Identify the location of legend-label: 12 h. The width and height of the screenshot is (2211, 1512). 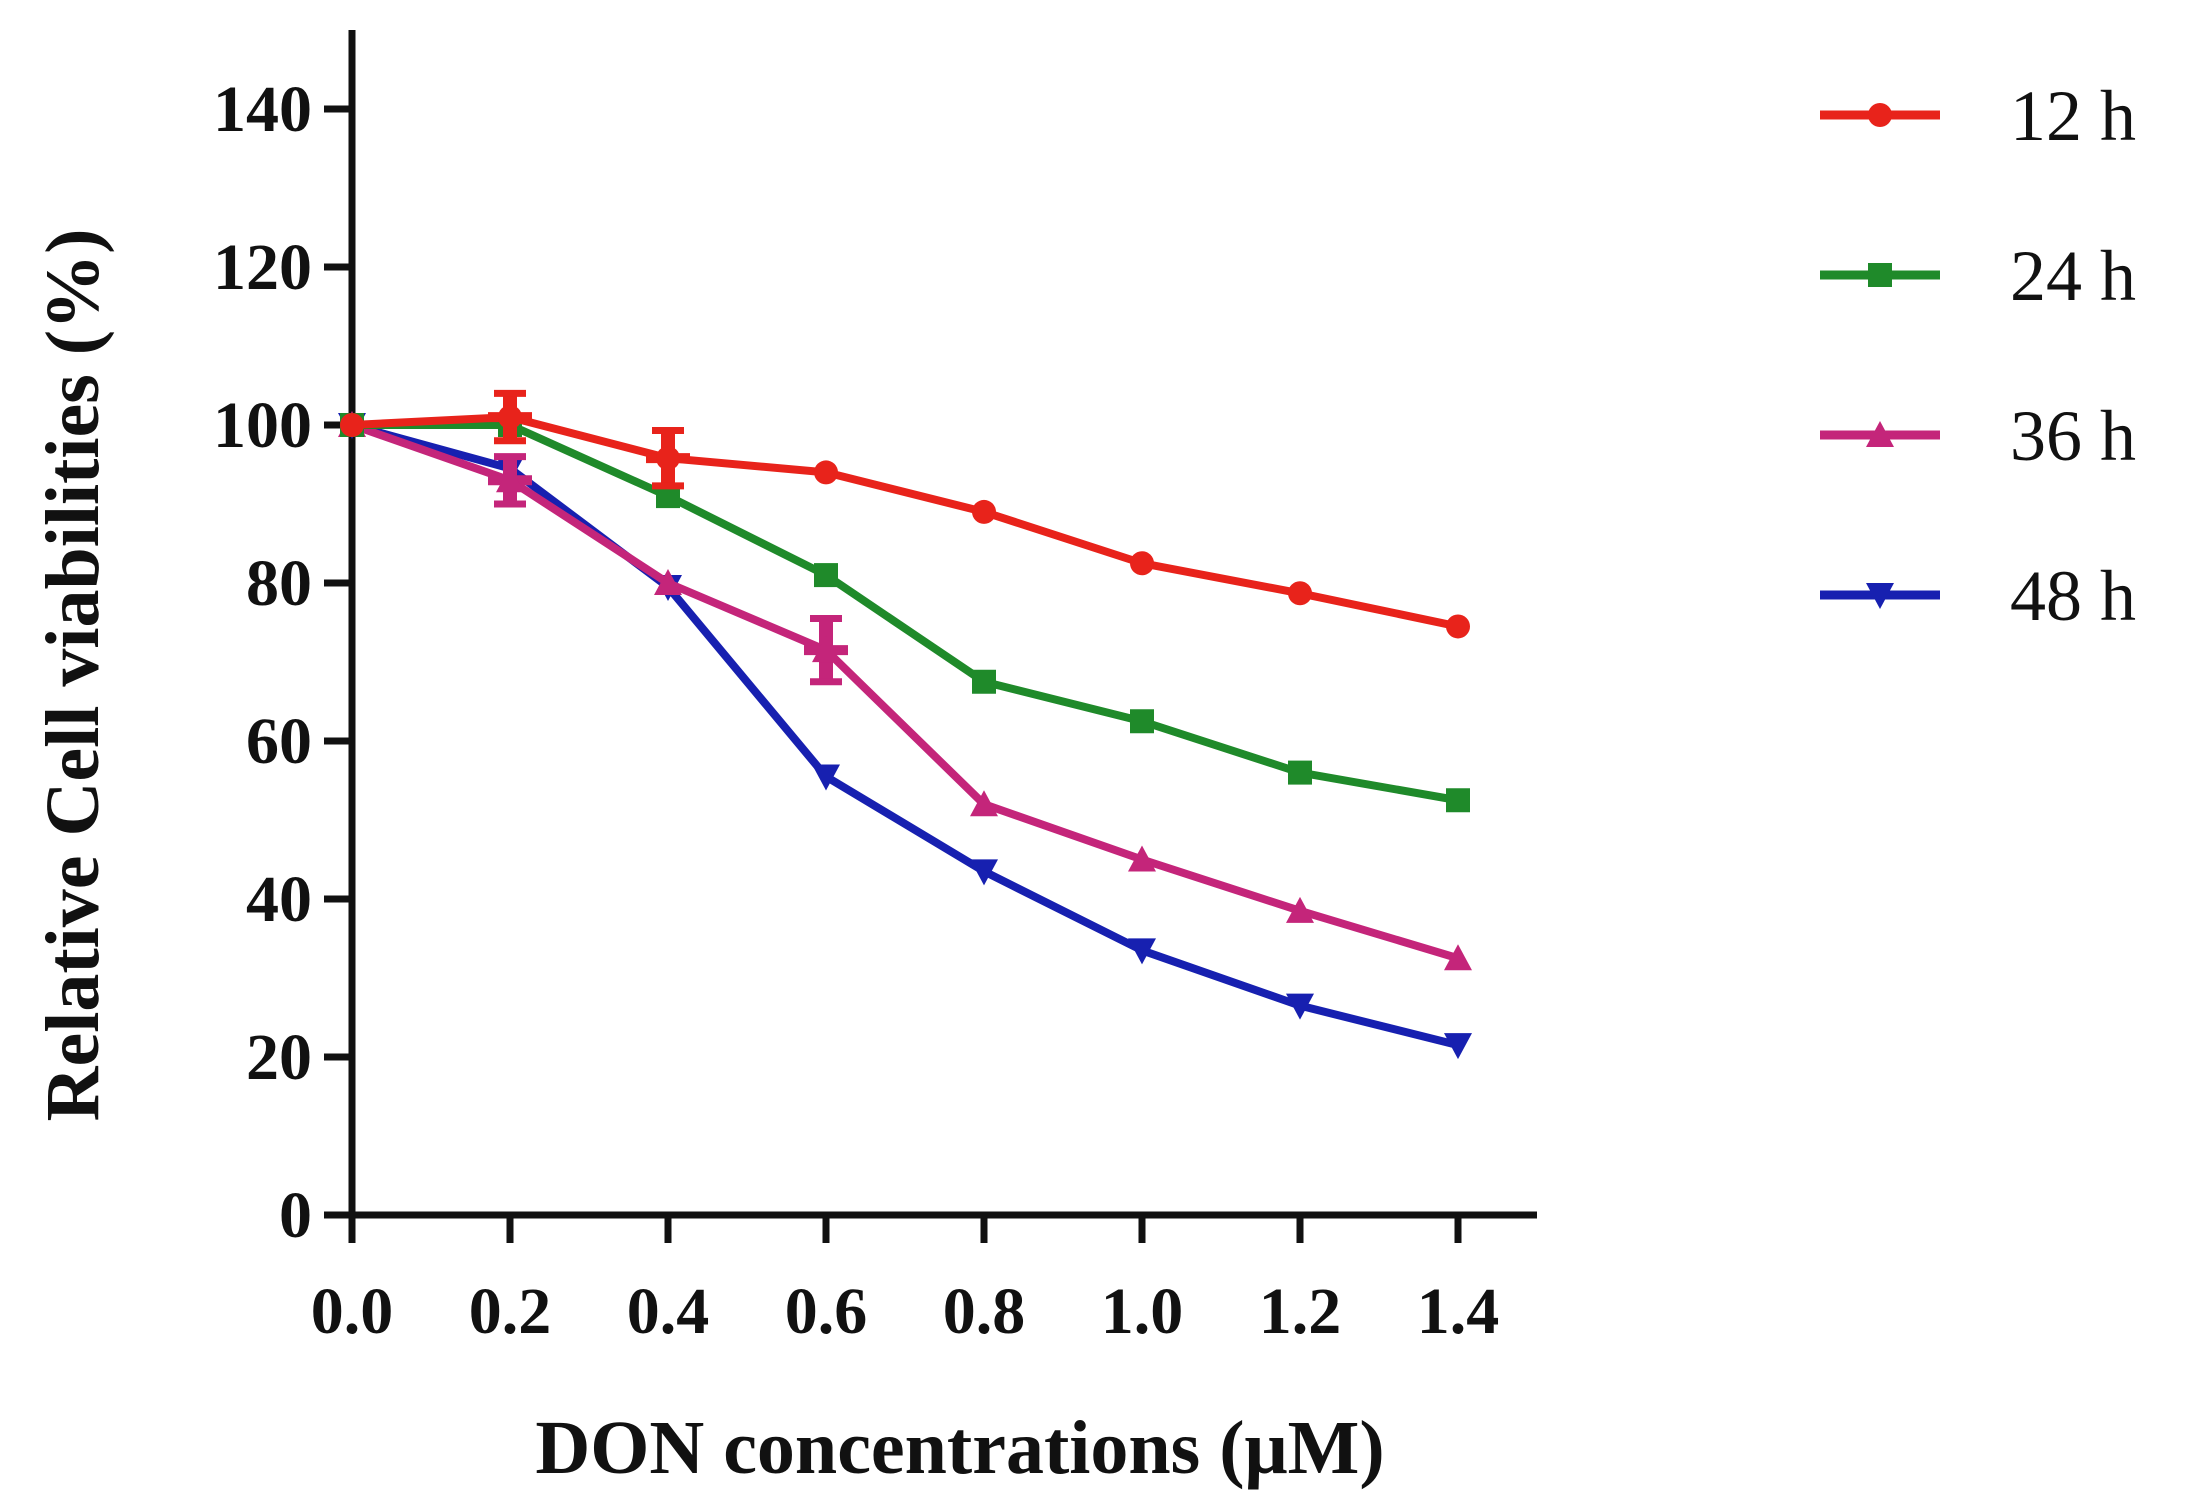
(2073, 116).